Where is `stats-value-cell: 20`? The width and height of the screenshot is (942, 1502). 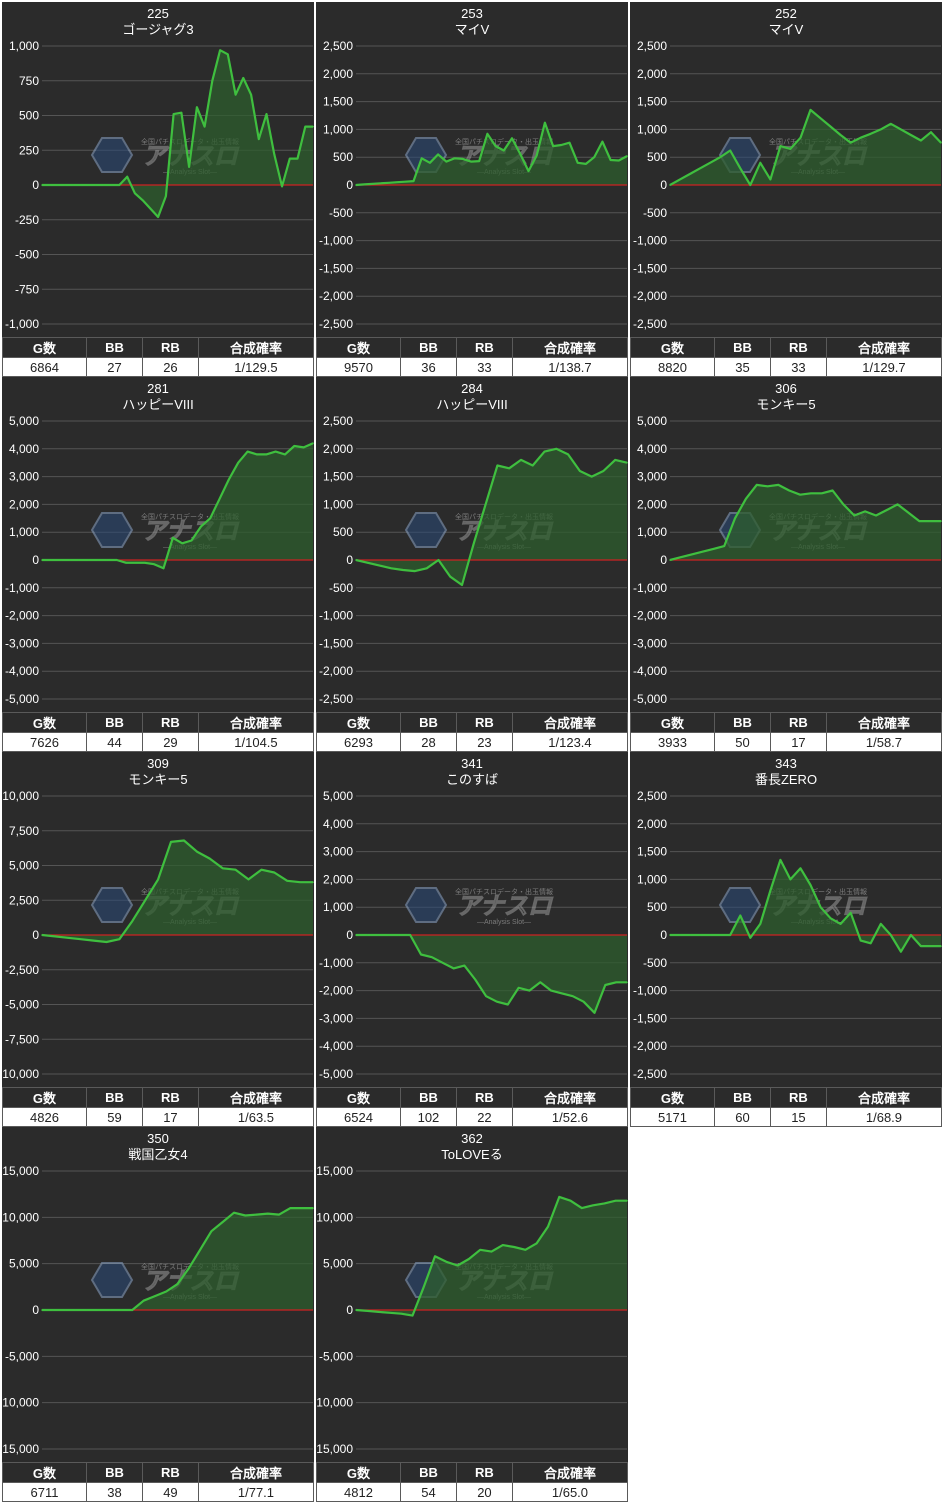
stats-value-cell: 20 is located at coordinates (484, 1492).